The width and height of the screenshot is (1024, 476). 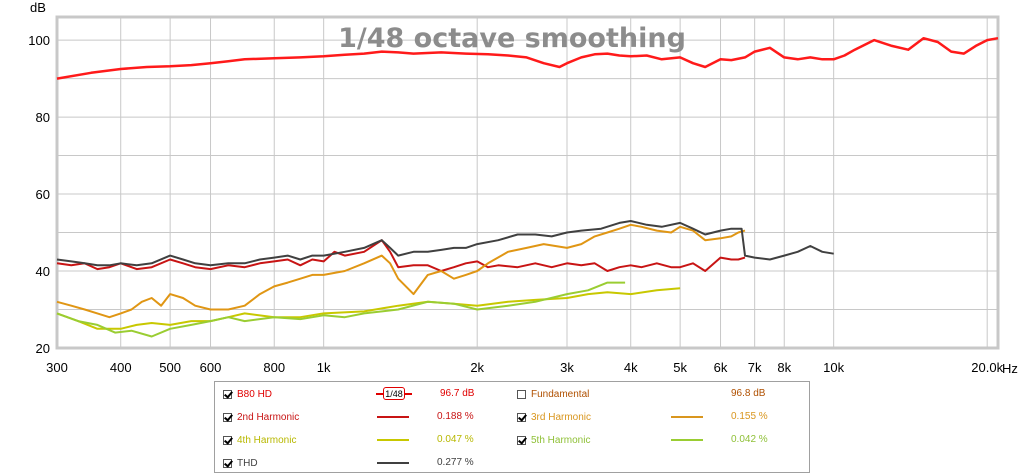 What do you see at coordinates (121, 367) in the screenshot?
I see `x-tick-label: 400` at bounding box center [121, 367].